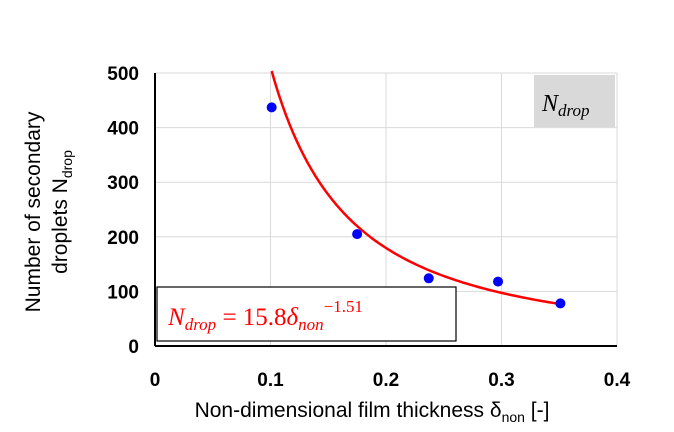 This screenshot has height=432, width=674. Describe the element at coordinates (123, 238) in the screenshot. I see `y-tick-label: 200` at that location.